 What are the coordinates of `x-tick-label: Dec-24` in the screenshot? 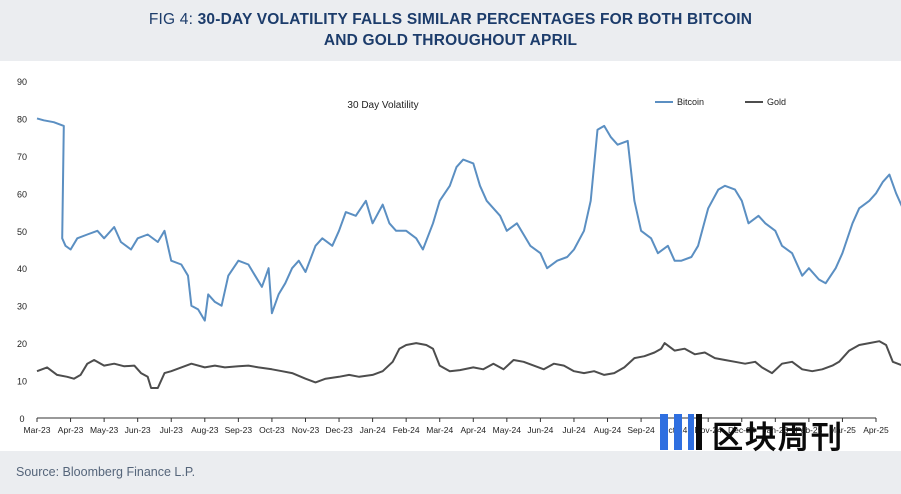 It's located at (742, 430).